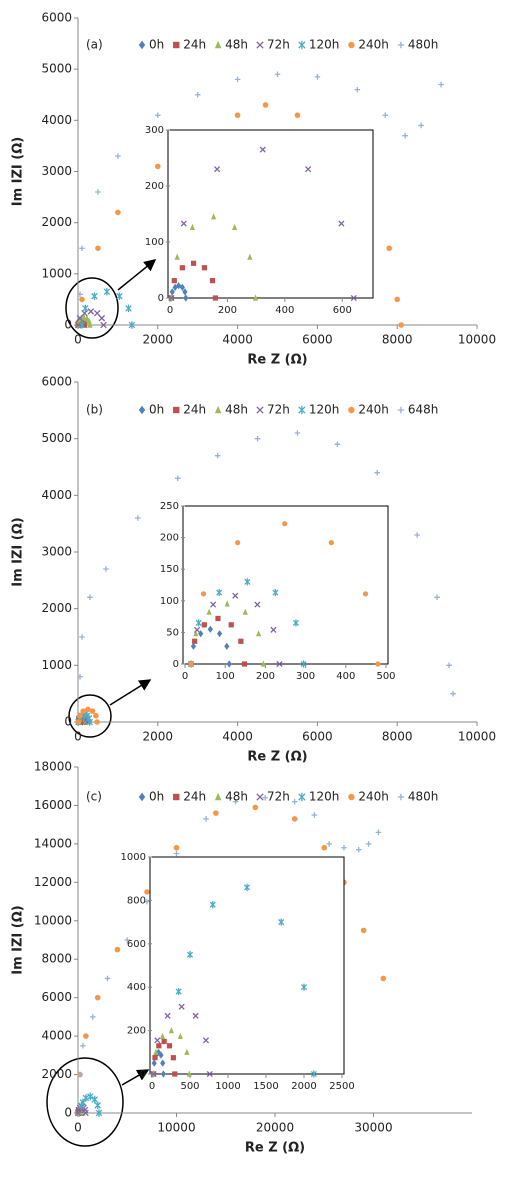 This screenshot has width=510, height=1187. Describe the element at coordinates (53, 767) in the screenshot. I see `y-tick-label: 18000` at that location.